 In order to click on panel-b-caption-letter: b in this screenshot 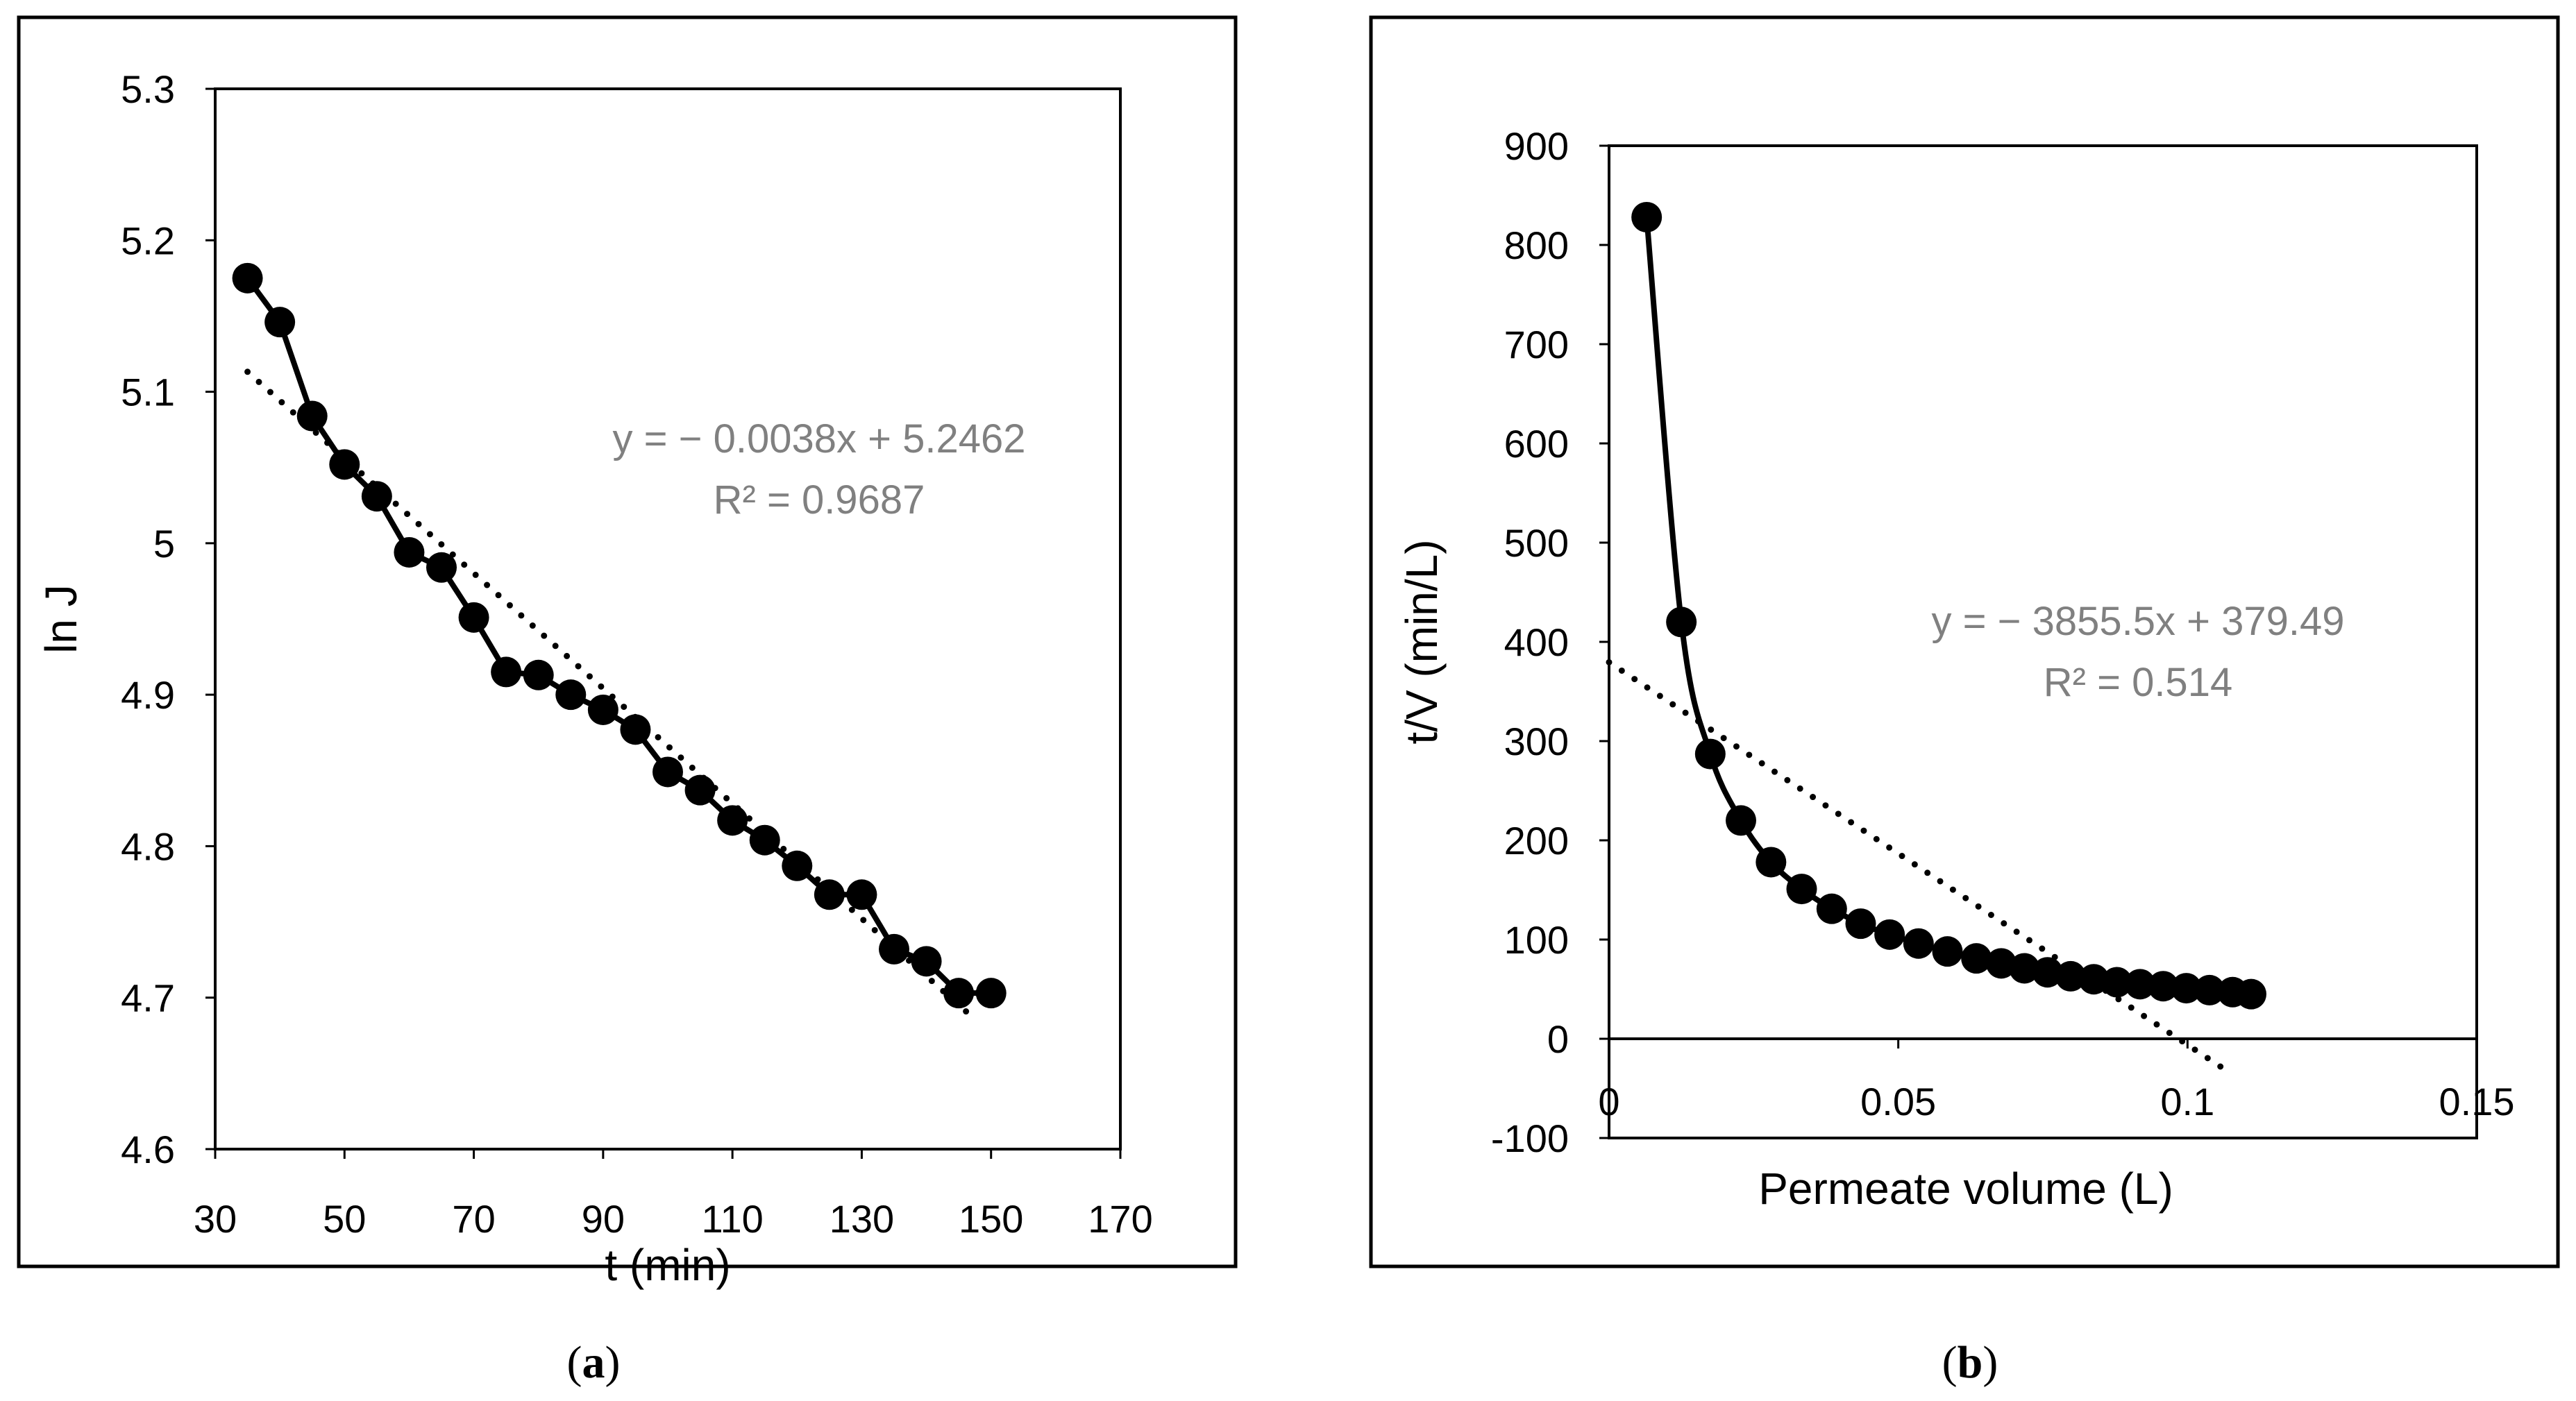, I will do `click(1970, 1362)`.